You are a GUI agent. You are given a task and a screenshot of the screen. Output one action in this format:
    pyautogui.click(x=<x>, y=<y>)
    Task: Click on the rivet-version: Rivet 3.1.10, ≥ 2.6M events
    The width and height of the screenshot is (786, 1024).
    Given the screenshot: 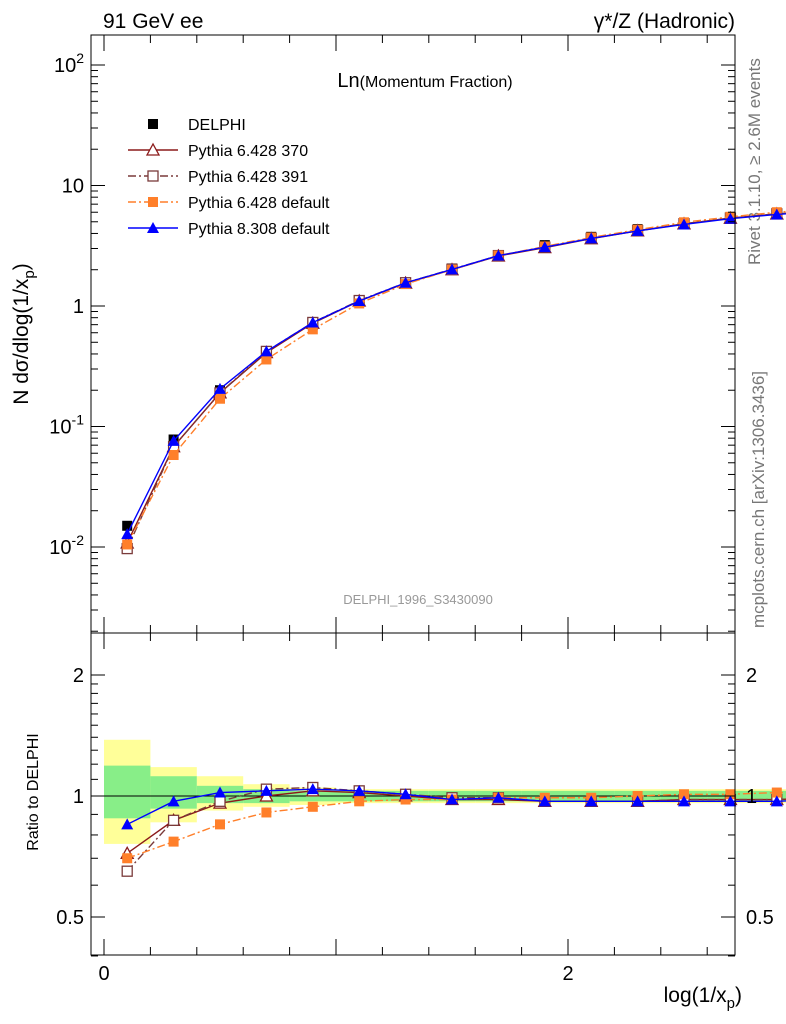 What is the action you would take?
    pyautogui.click(x=754, y=161)
    